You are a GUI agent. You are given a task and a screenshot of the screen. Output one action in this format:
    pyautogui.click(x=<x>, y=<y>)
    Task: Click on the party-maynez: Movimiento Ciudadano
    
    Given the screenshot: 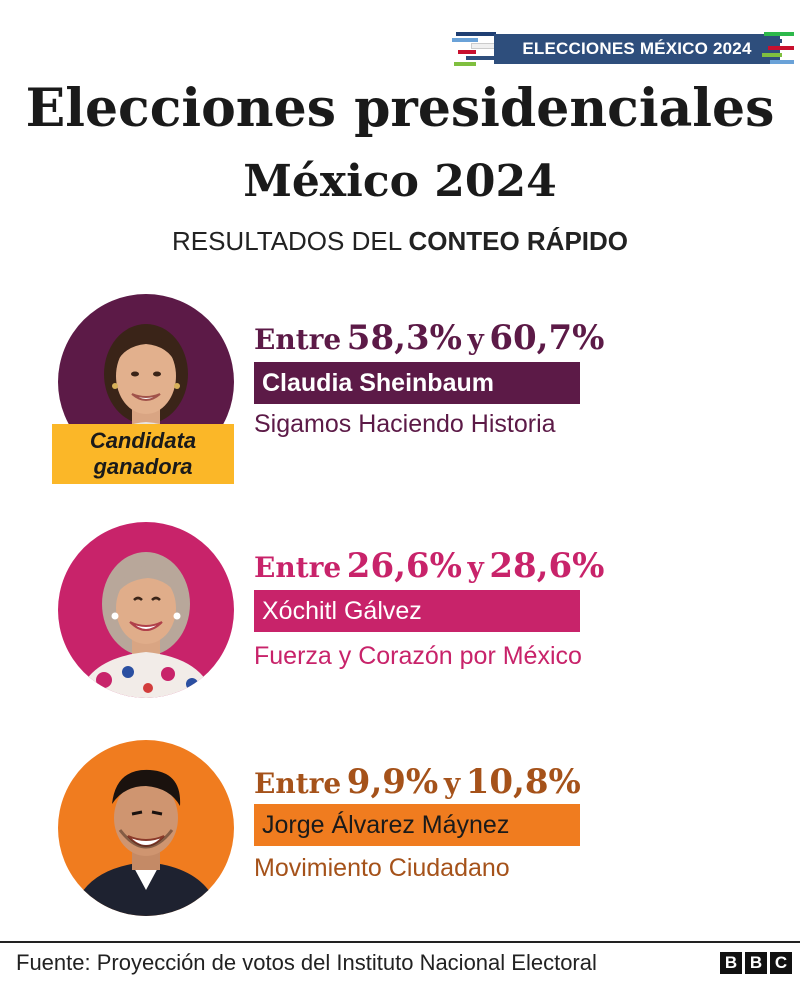 What is the action you would take?
    pyautogui.click(x=382, y=868)
    